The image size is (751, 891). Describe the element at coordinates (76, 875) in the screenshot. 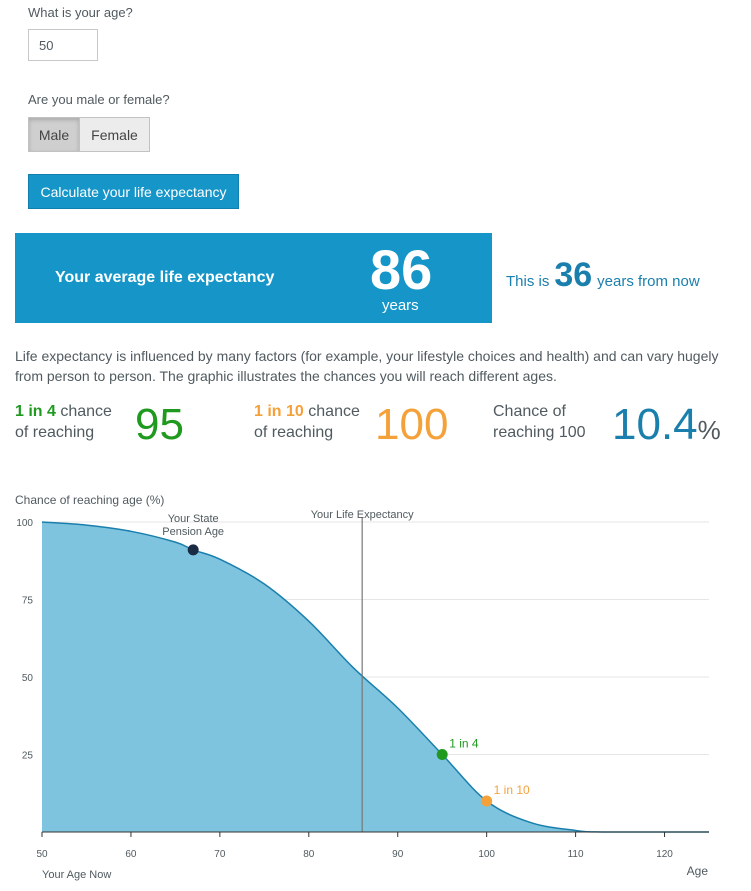

I see `age-now-label: Your Age Now` at that location.